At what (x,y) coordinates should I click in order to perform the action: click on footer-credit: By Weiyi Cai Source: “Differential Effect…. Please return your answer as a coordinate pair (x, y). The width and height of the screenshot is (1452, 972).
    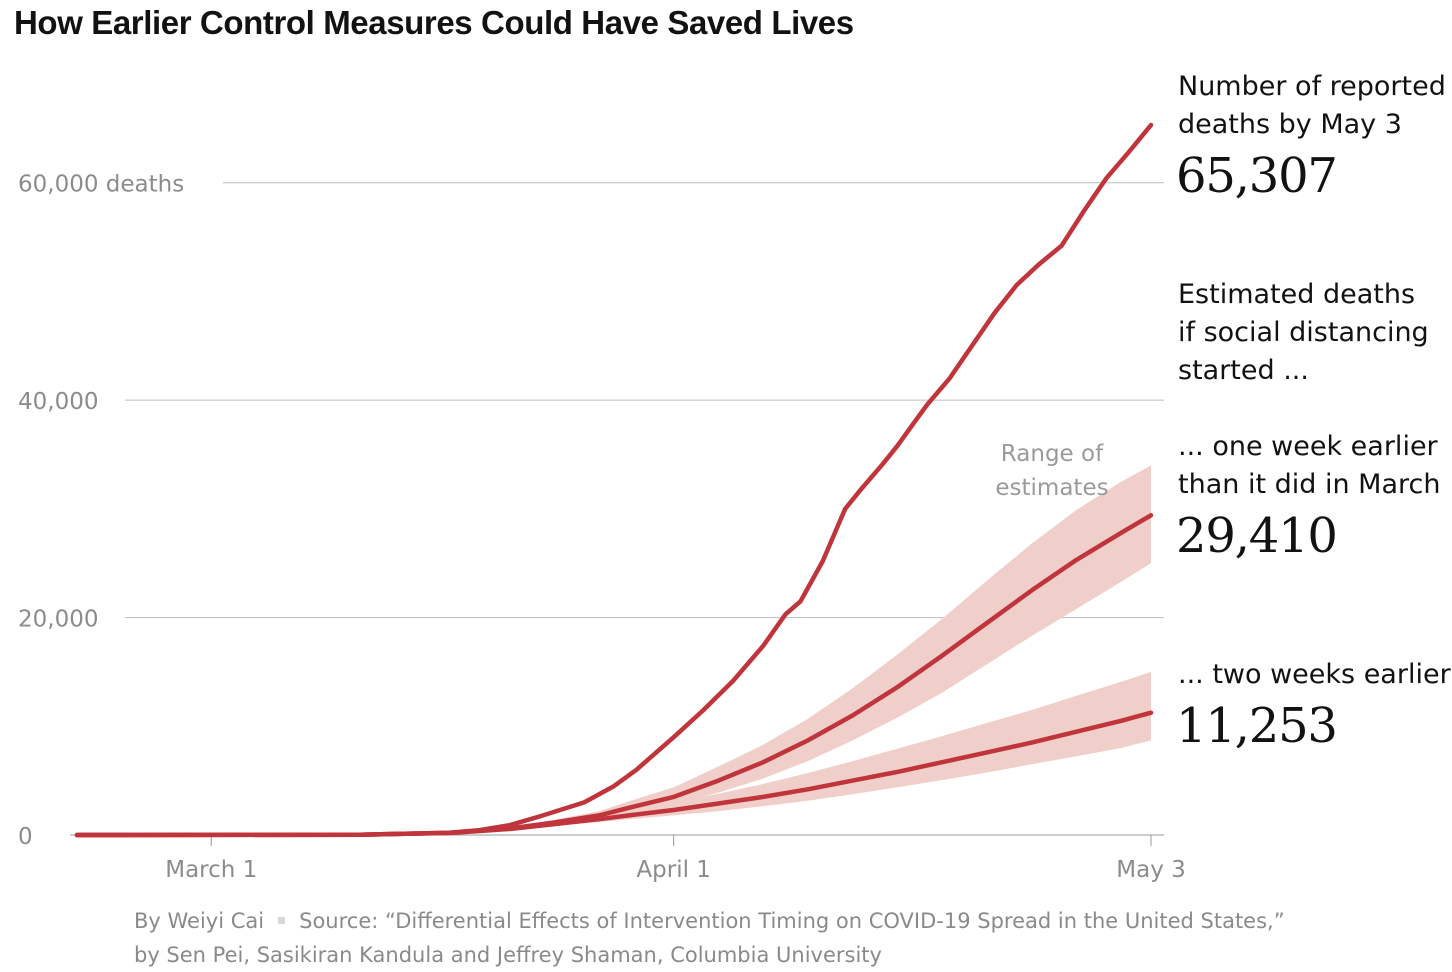
    Looking at the image, I should click on (714, 938).